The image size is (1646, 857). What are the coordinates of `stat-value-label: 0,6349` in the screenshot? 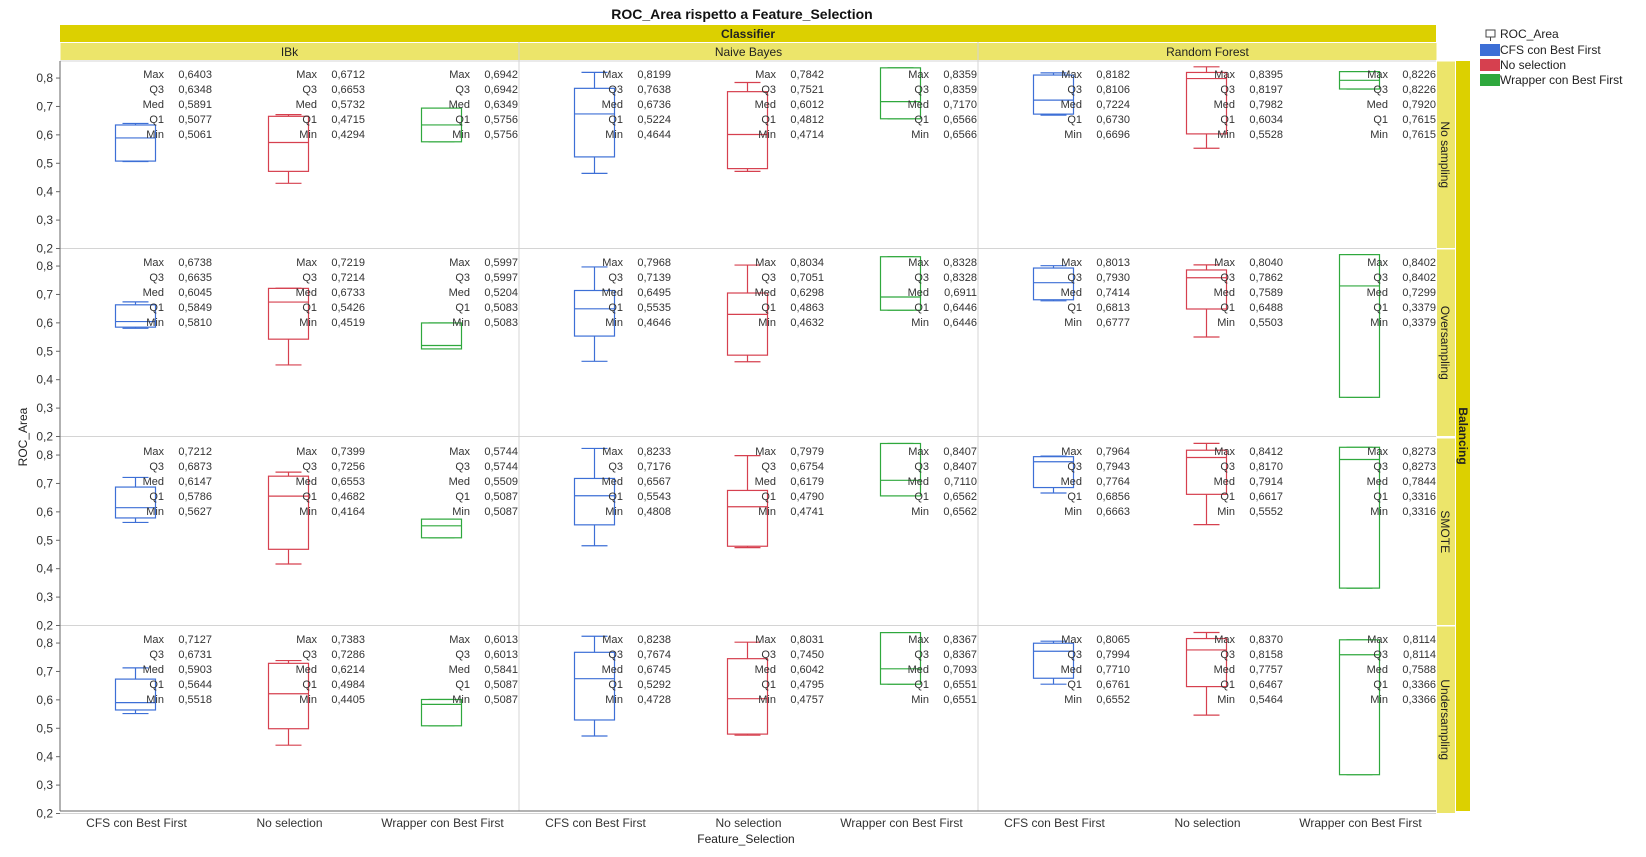 It's located at (501, 105).